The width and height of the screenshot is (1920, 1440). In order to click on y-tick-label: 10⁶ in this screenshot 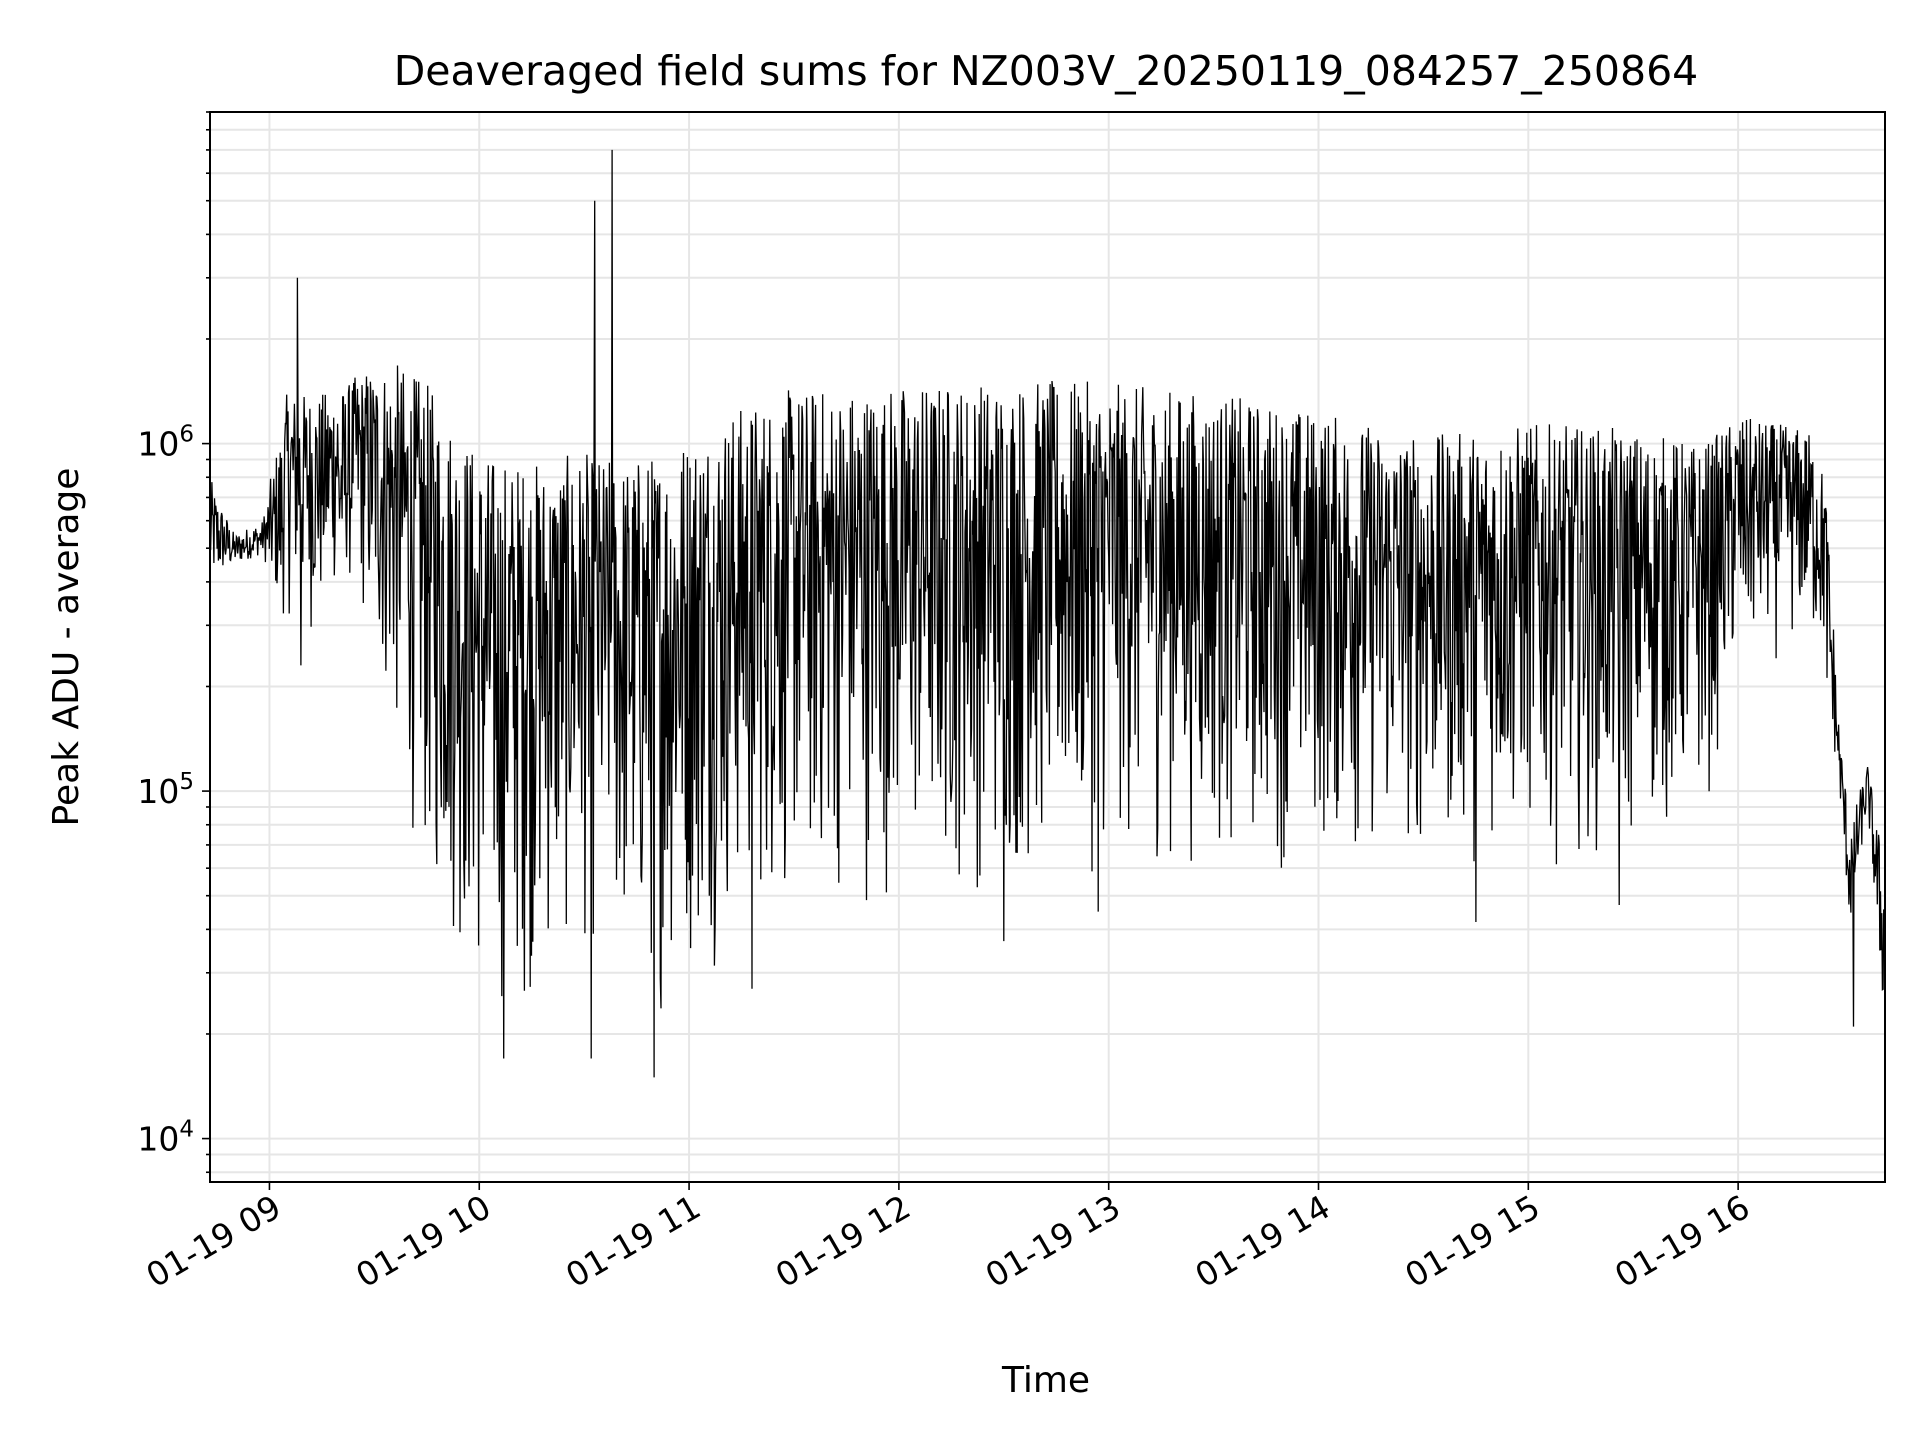, I will do `click(165, 443)`.